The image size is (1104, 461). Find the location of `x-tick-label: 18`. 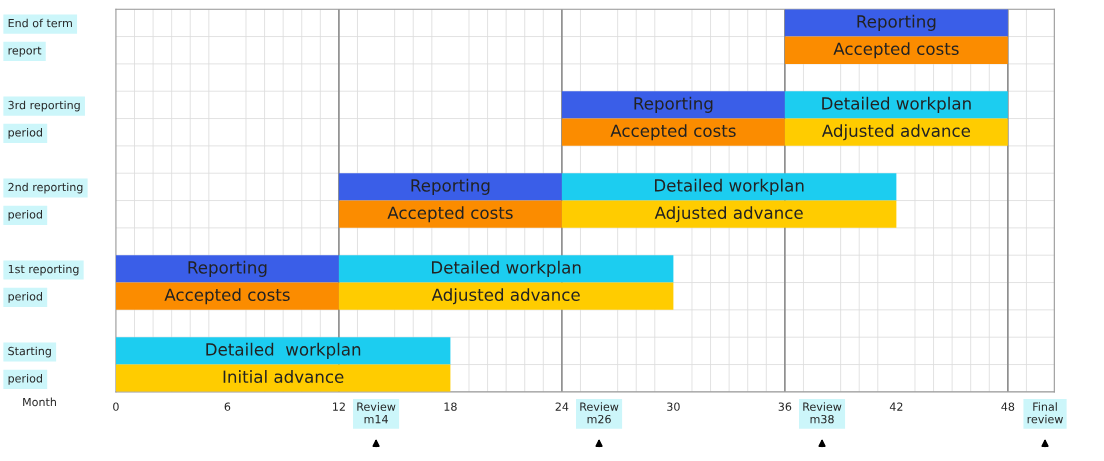

x-tick-label: 18 is located at coordinates (450, 406).